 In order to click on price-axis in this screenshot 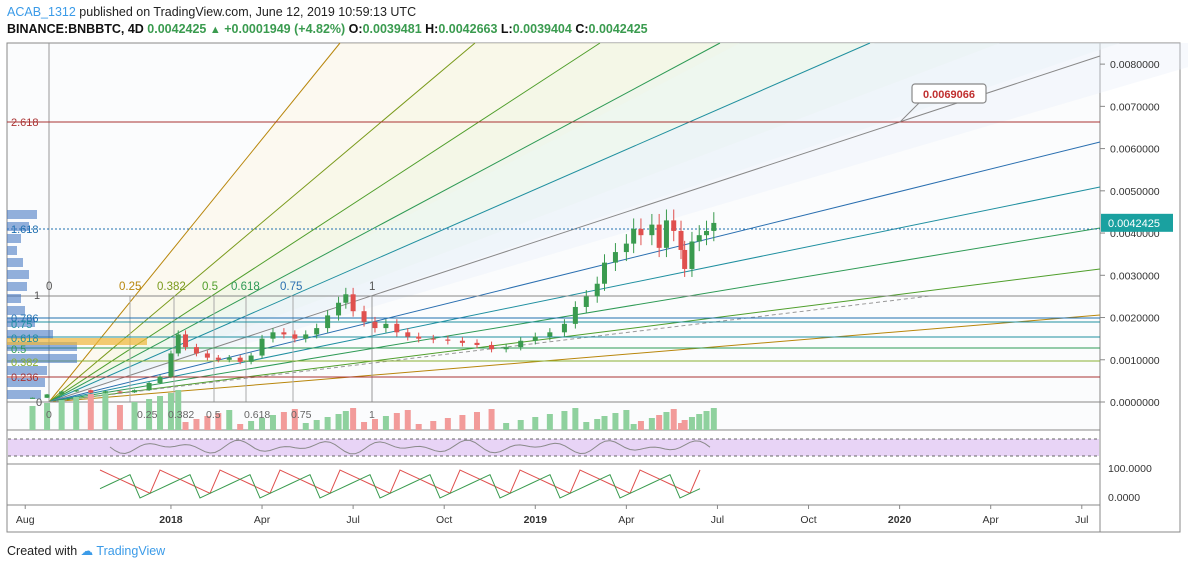, I will do `click(1140, 287)`.